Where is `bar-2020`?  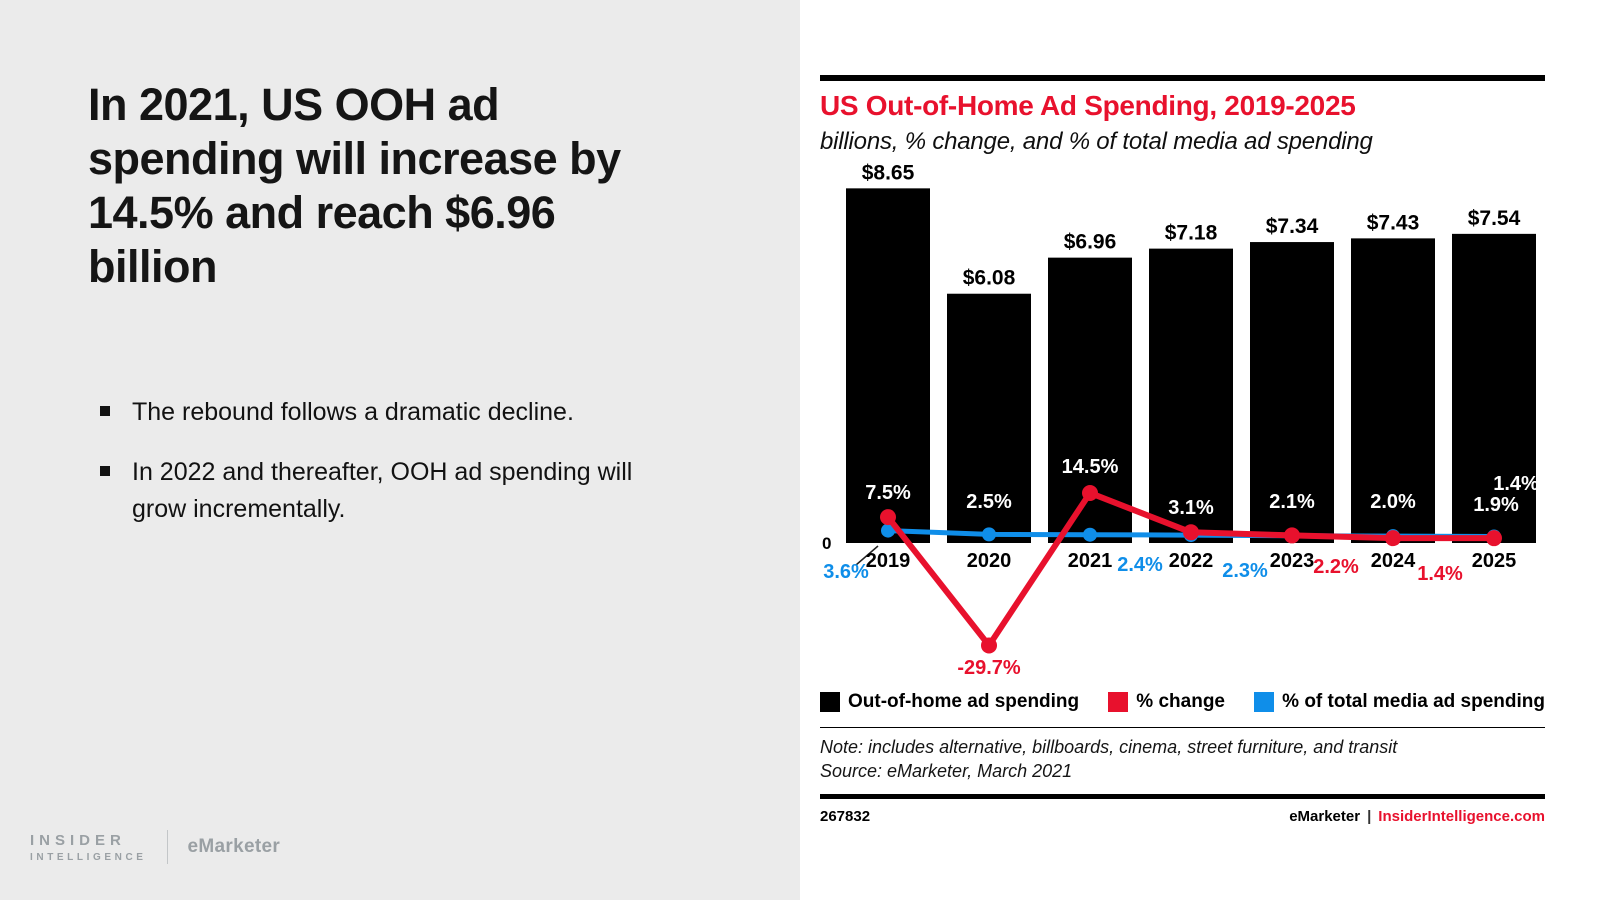 bar-2020 is located at coordinates (989, 418).